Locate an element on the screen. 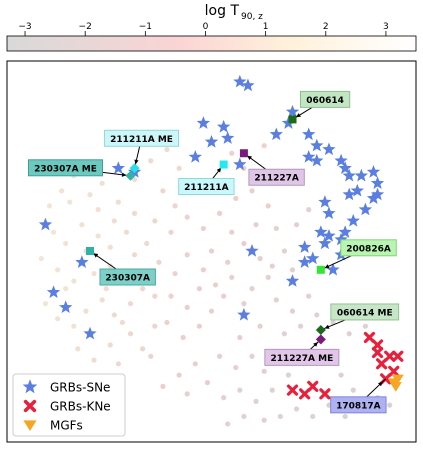 The width and height of the screenshot is (423, 451). annotation-211211a: 211211A is located at coordinates (206, 178).